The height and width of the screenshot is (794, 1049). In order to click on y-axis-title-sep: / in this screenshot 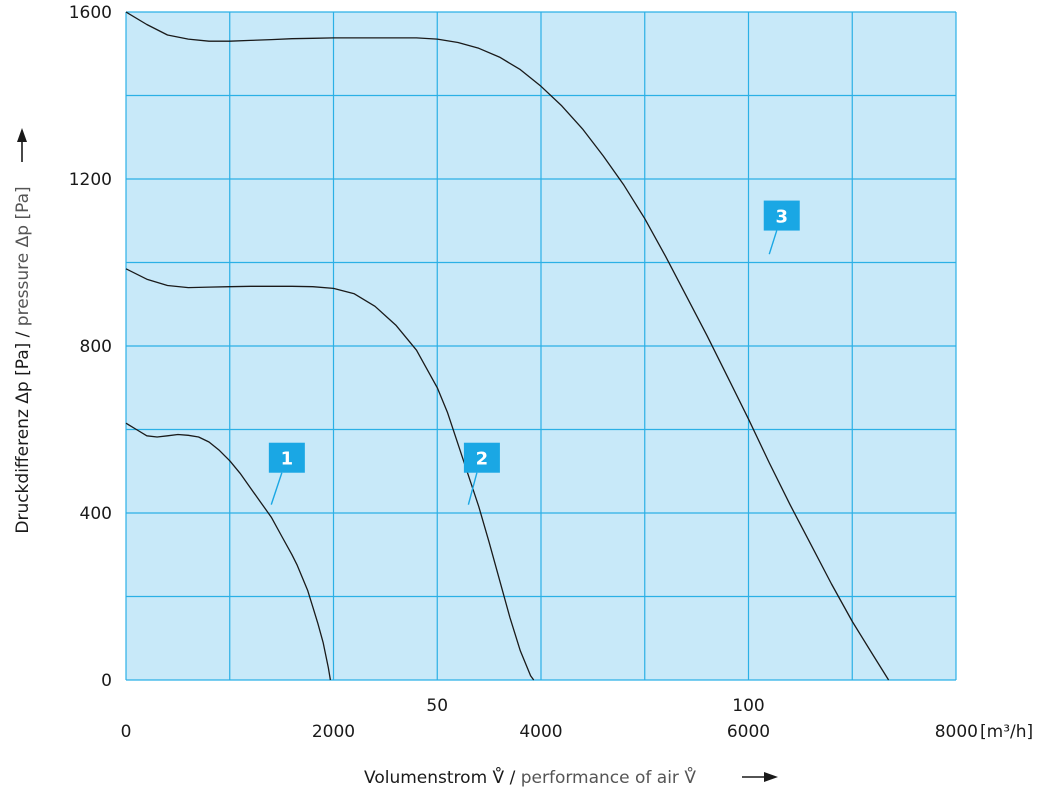, I will do `click(23, 334)`.